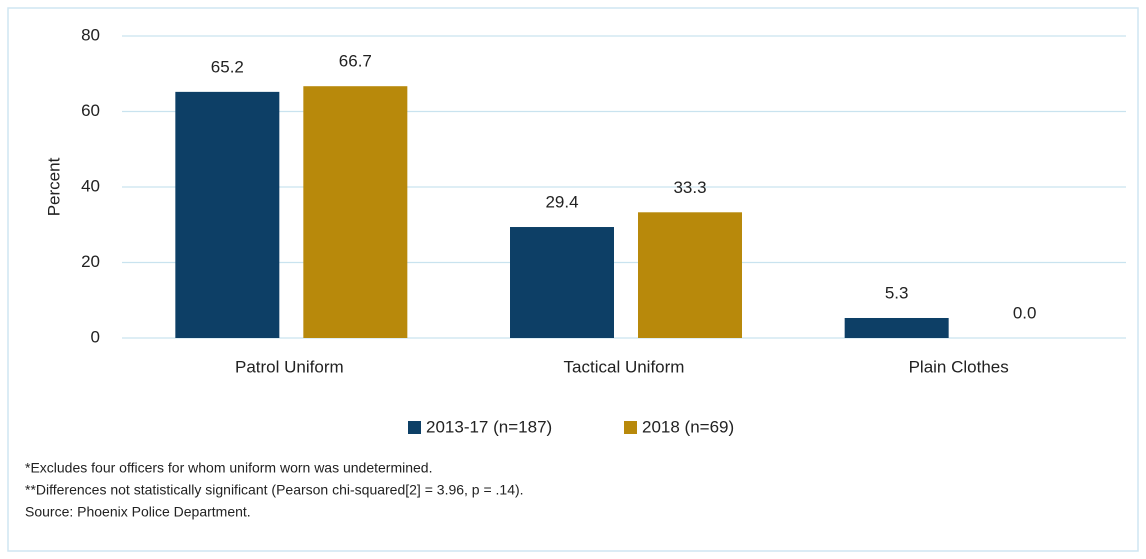  Describe the element at coordinates (53, 186) in the screenshot. I see `y-axis-label: Percent` at that location.